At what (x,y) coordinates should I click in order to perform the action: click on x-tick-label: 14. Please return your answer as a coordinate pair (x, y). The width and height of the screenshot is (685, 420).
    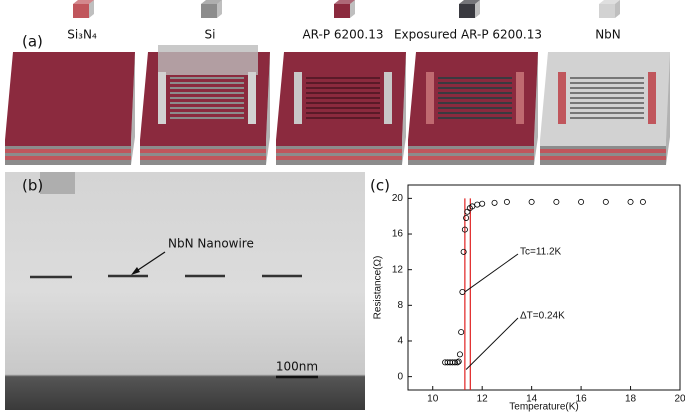
    Looking at the image, I should click on (532, 399).